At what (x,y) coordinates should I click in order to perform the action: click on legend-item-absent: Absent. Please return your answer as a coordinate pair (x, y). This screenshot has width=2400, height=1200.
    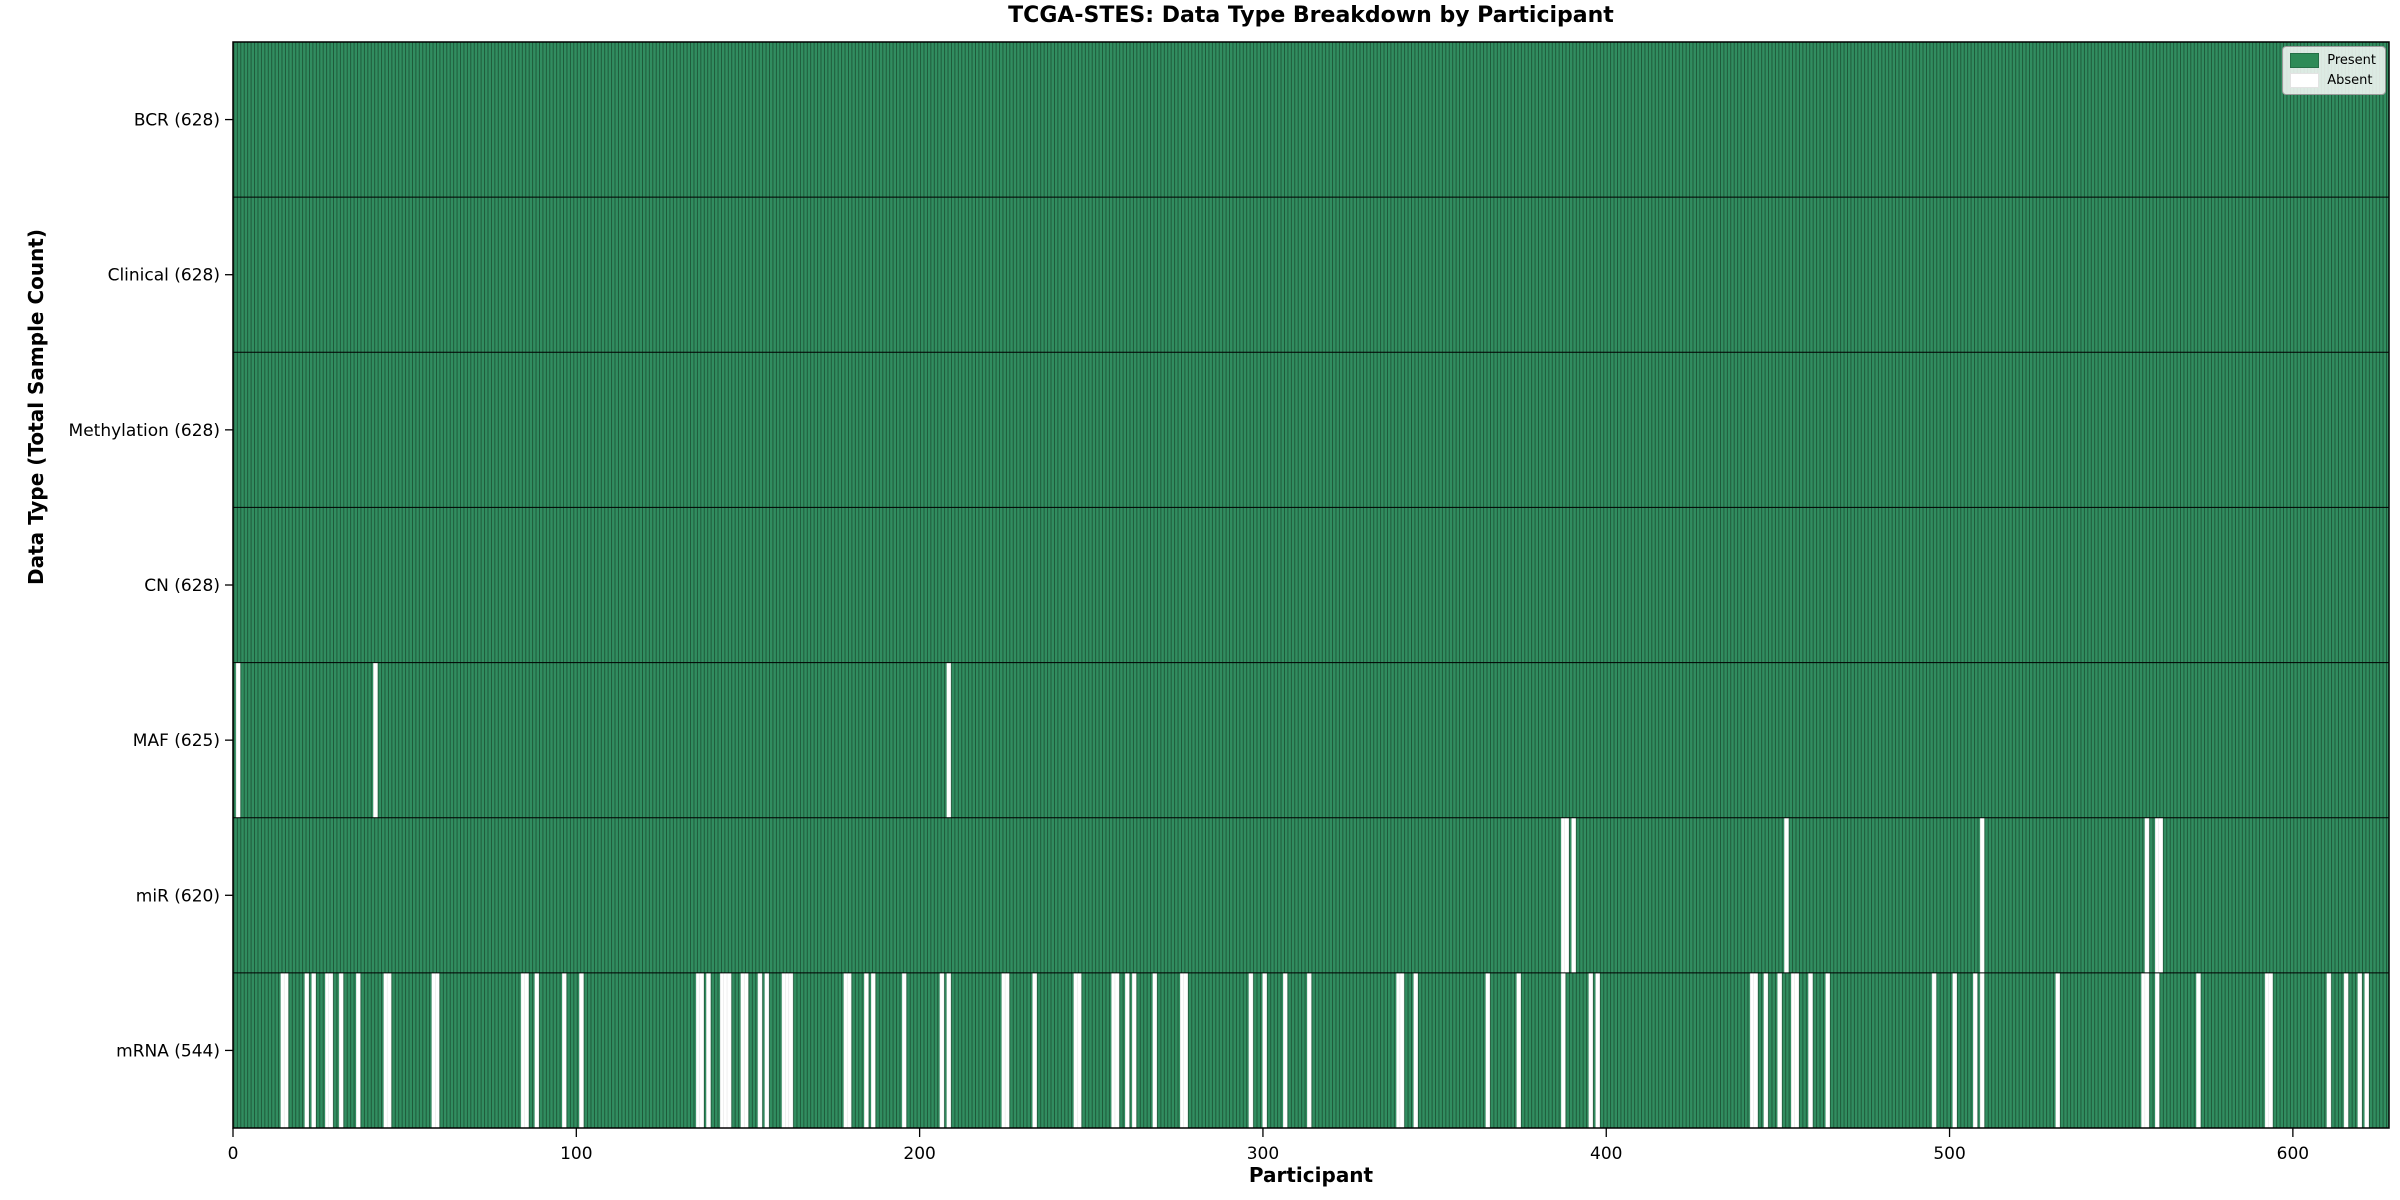
    Looking at the image, I should click on (2333, 80).